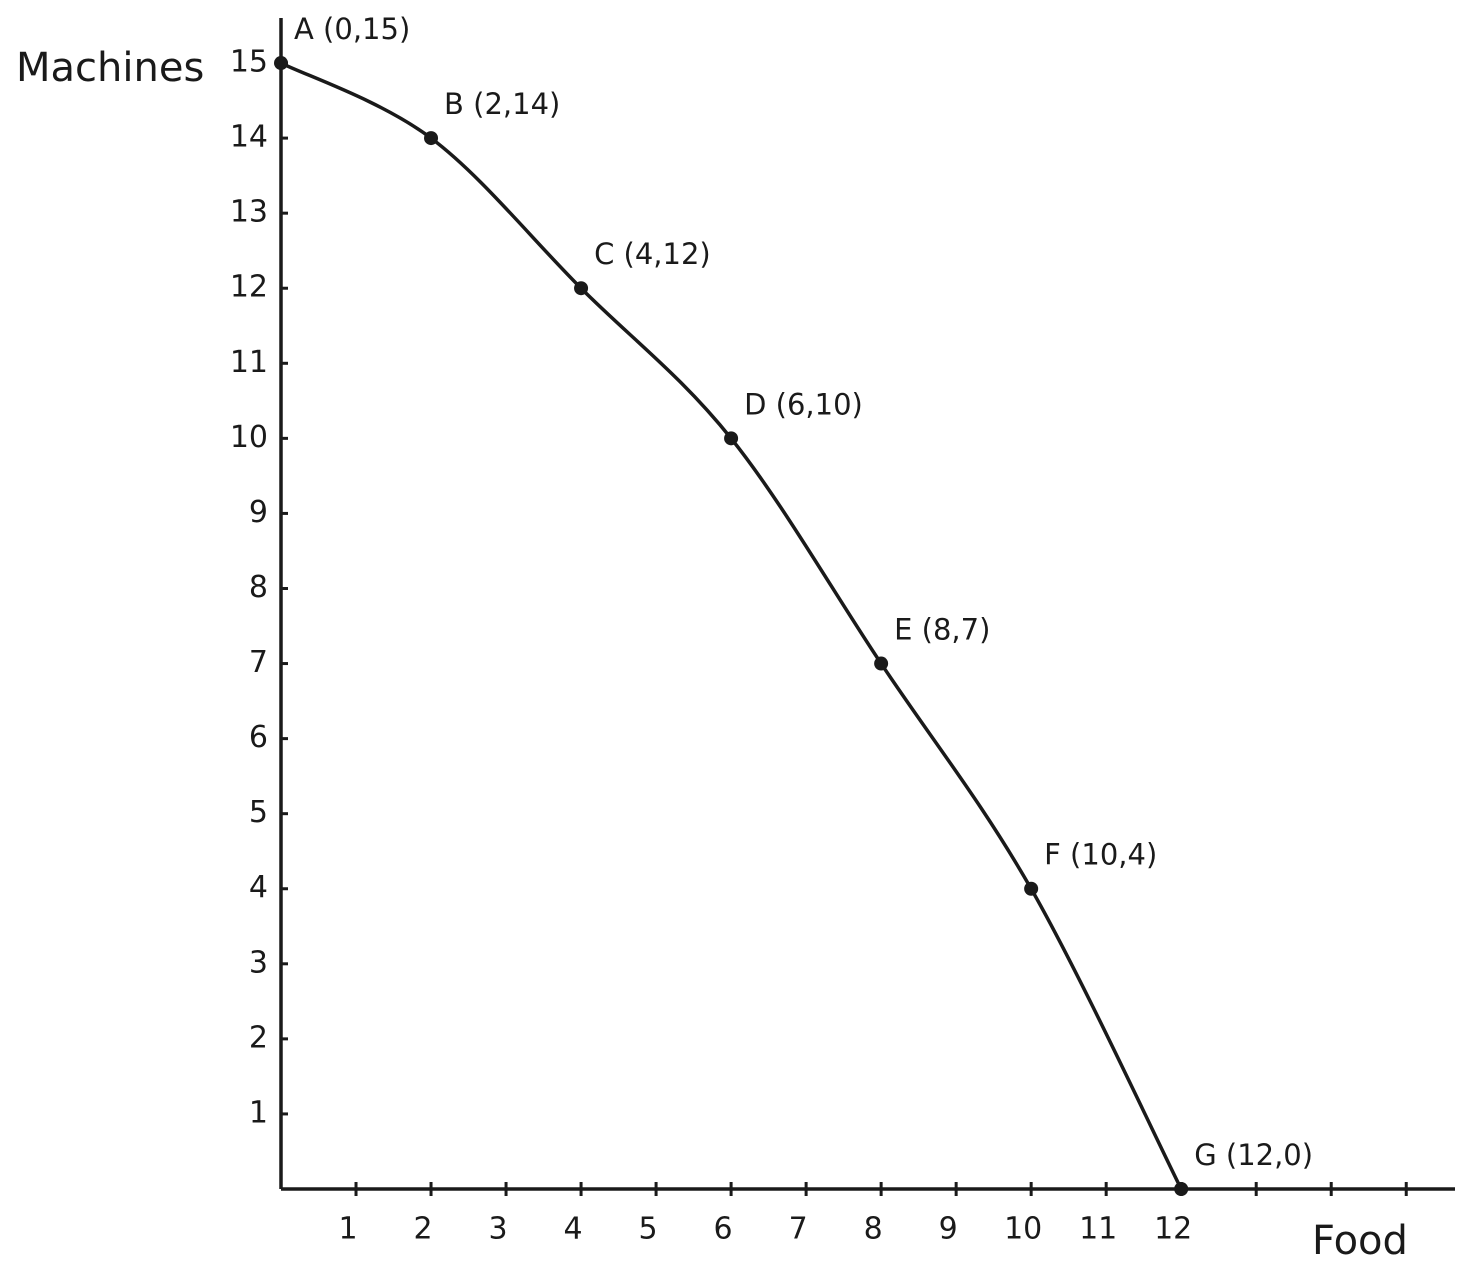  What do you see at coordinates (258, 587) in the screenshot?
I see `y-tick-label: 8` at bounding box center [258, 587].